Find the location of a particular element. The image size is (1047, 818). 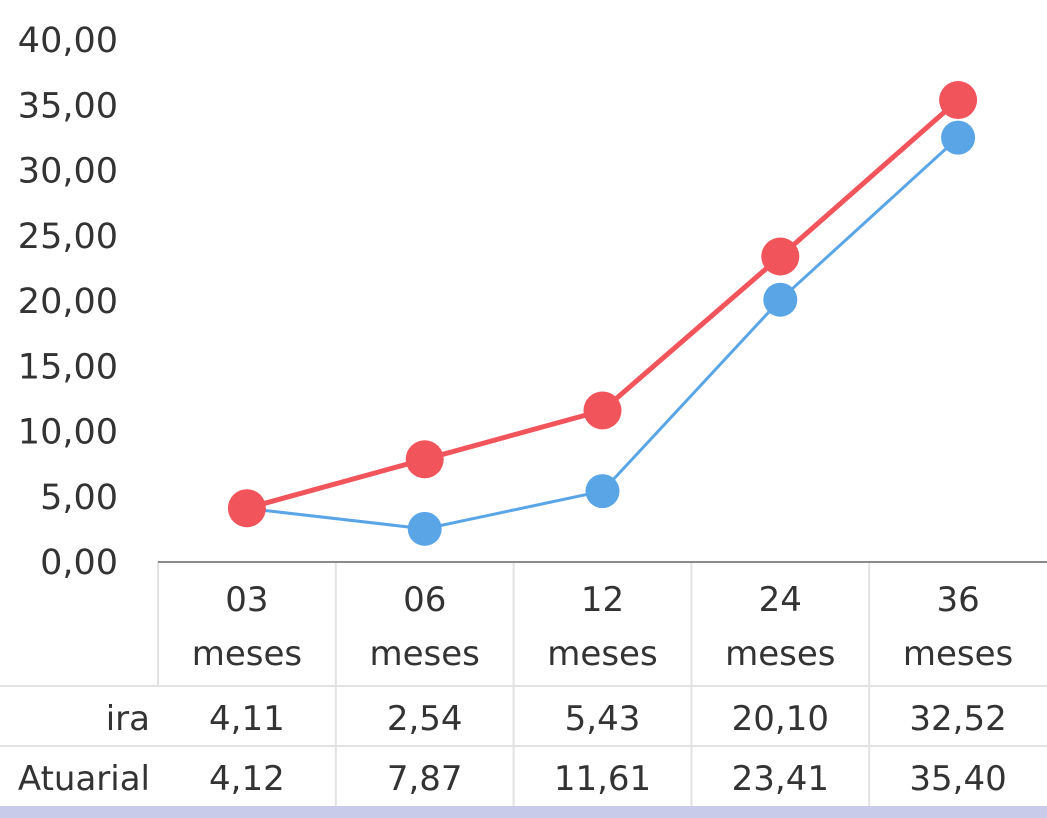

data-table-value: 5,43 is located at coordinates (603, 719).